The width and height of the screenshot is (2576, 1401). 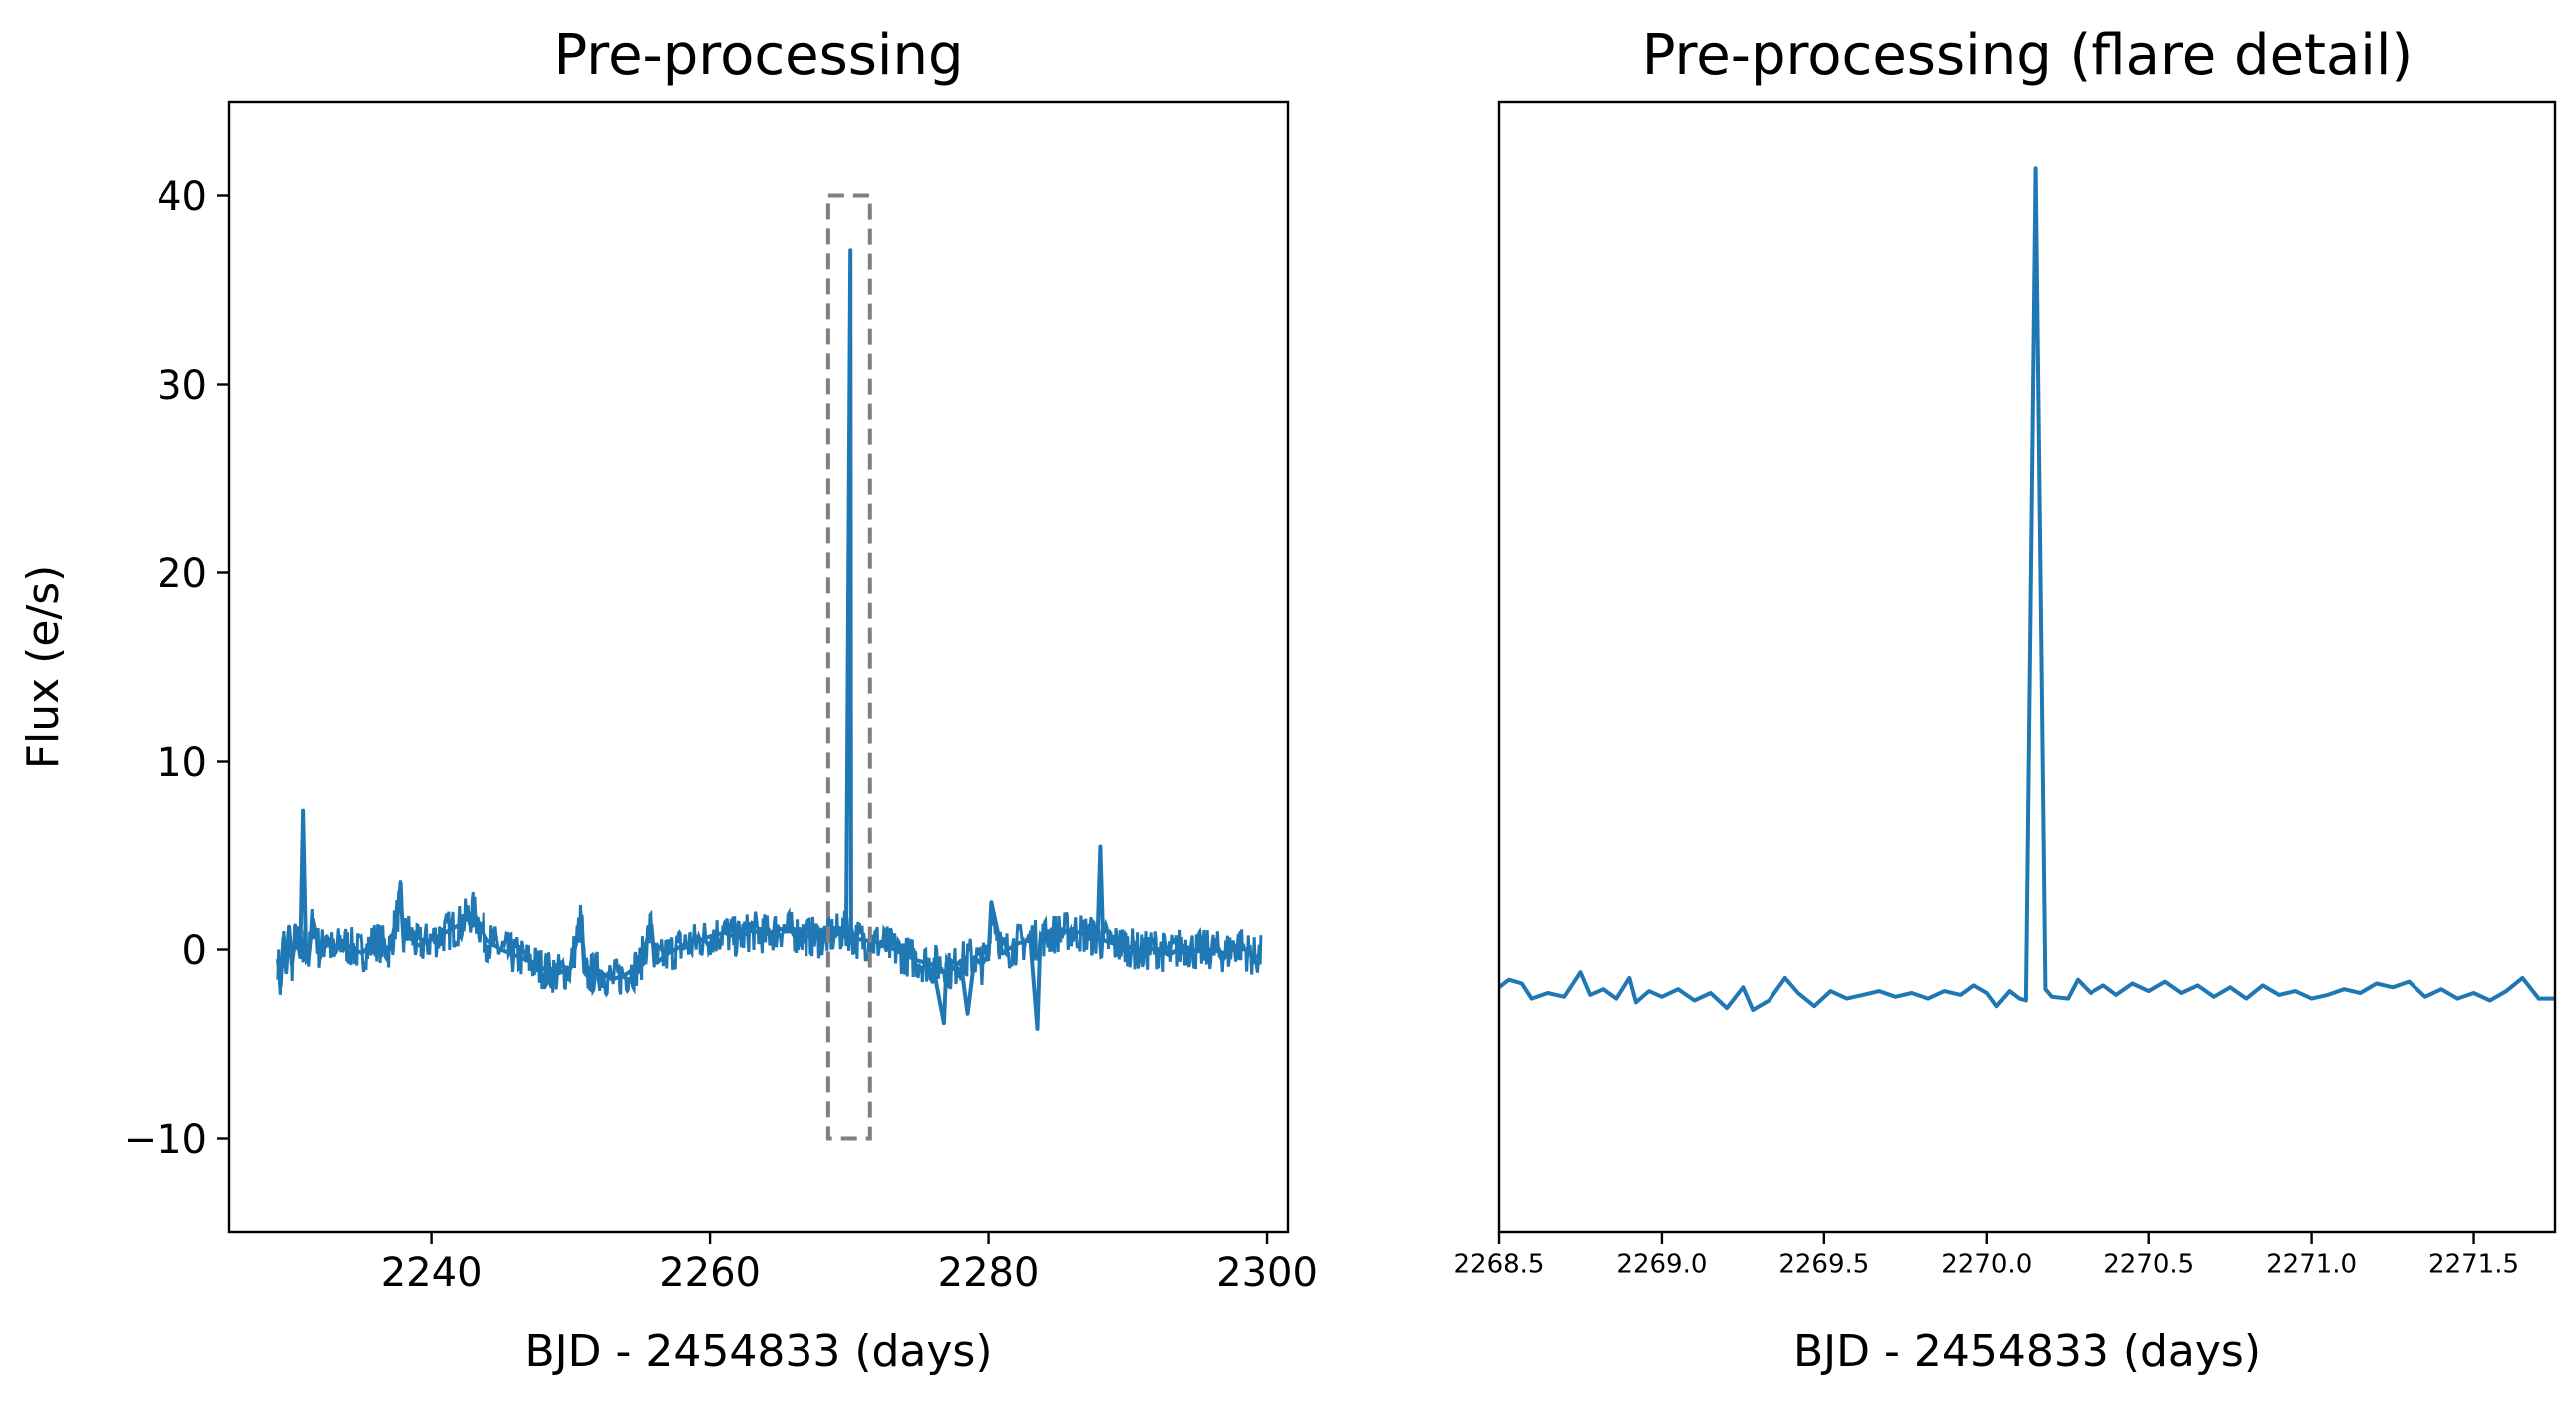 I want to click on x-tick-label: 2280, so click(x=989, y=1273).